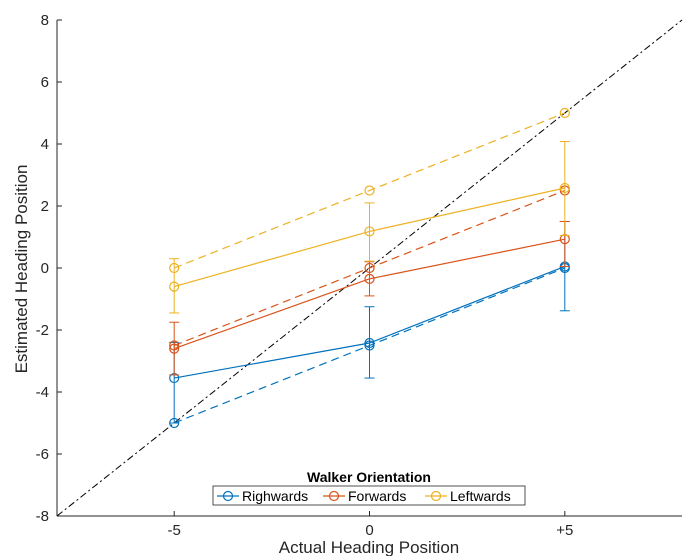 The image size is (688, 556). Describe the element at coordinates (42, 392) in the screenshot. I see `y-tick-label: -4` at that location.